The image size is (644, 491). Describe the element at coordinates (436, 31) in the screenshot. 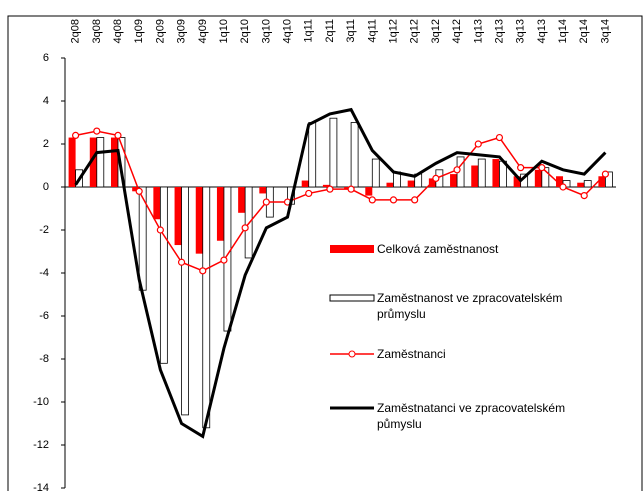

I see `x-tick-label: 3q12` at that location.